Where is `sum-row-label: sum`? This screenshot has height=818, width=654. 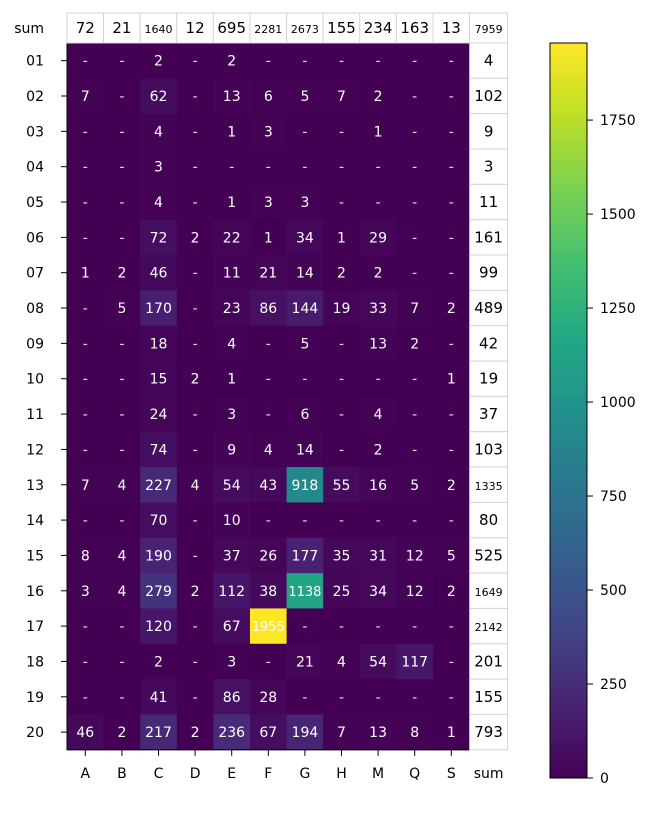 sum-row-label: sum is located at coordinates (29, 29).